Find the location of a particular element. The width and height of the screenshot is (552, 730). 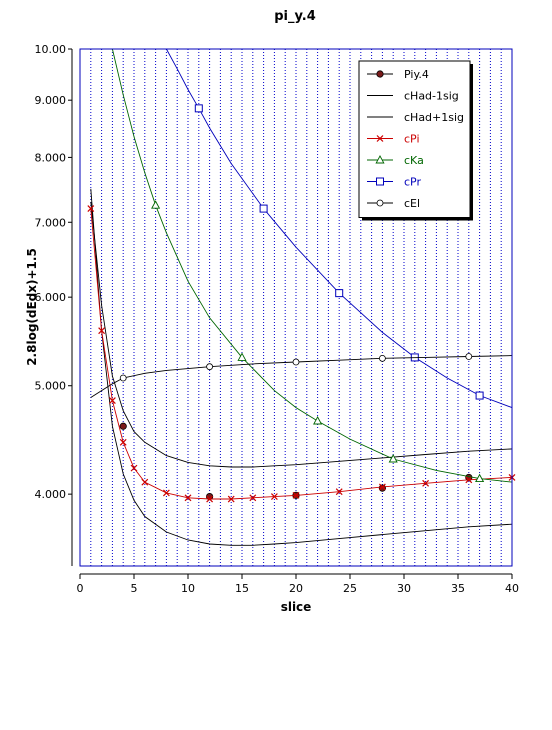

legend: Piy.4 cHad-1sig cHad+1sig cPi cKa cPr cEl is located at coordinates (415, 140).